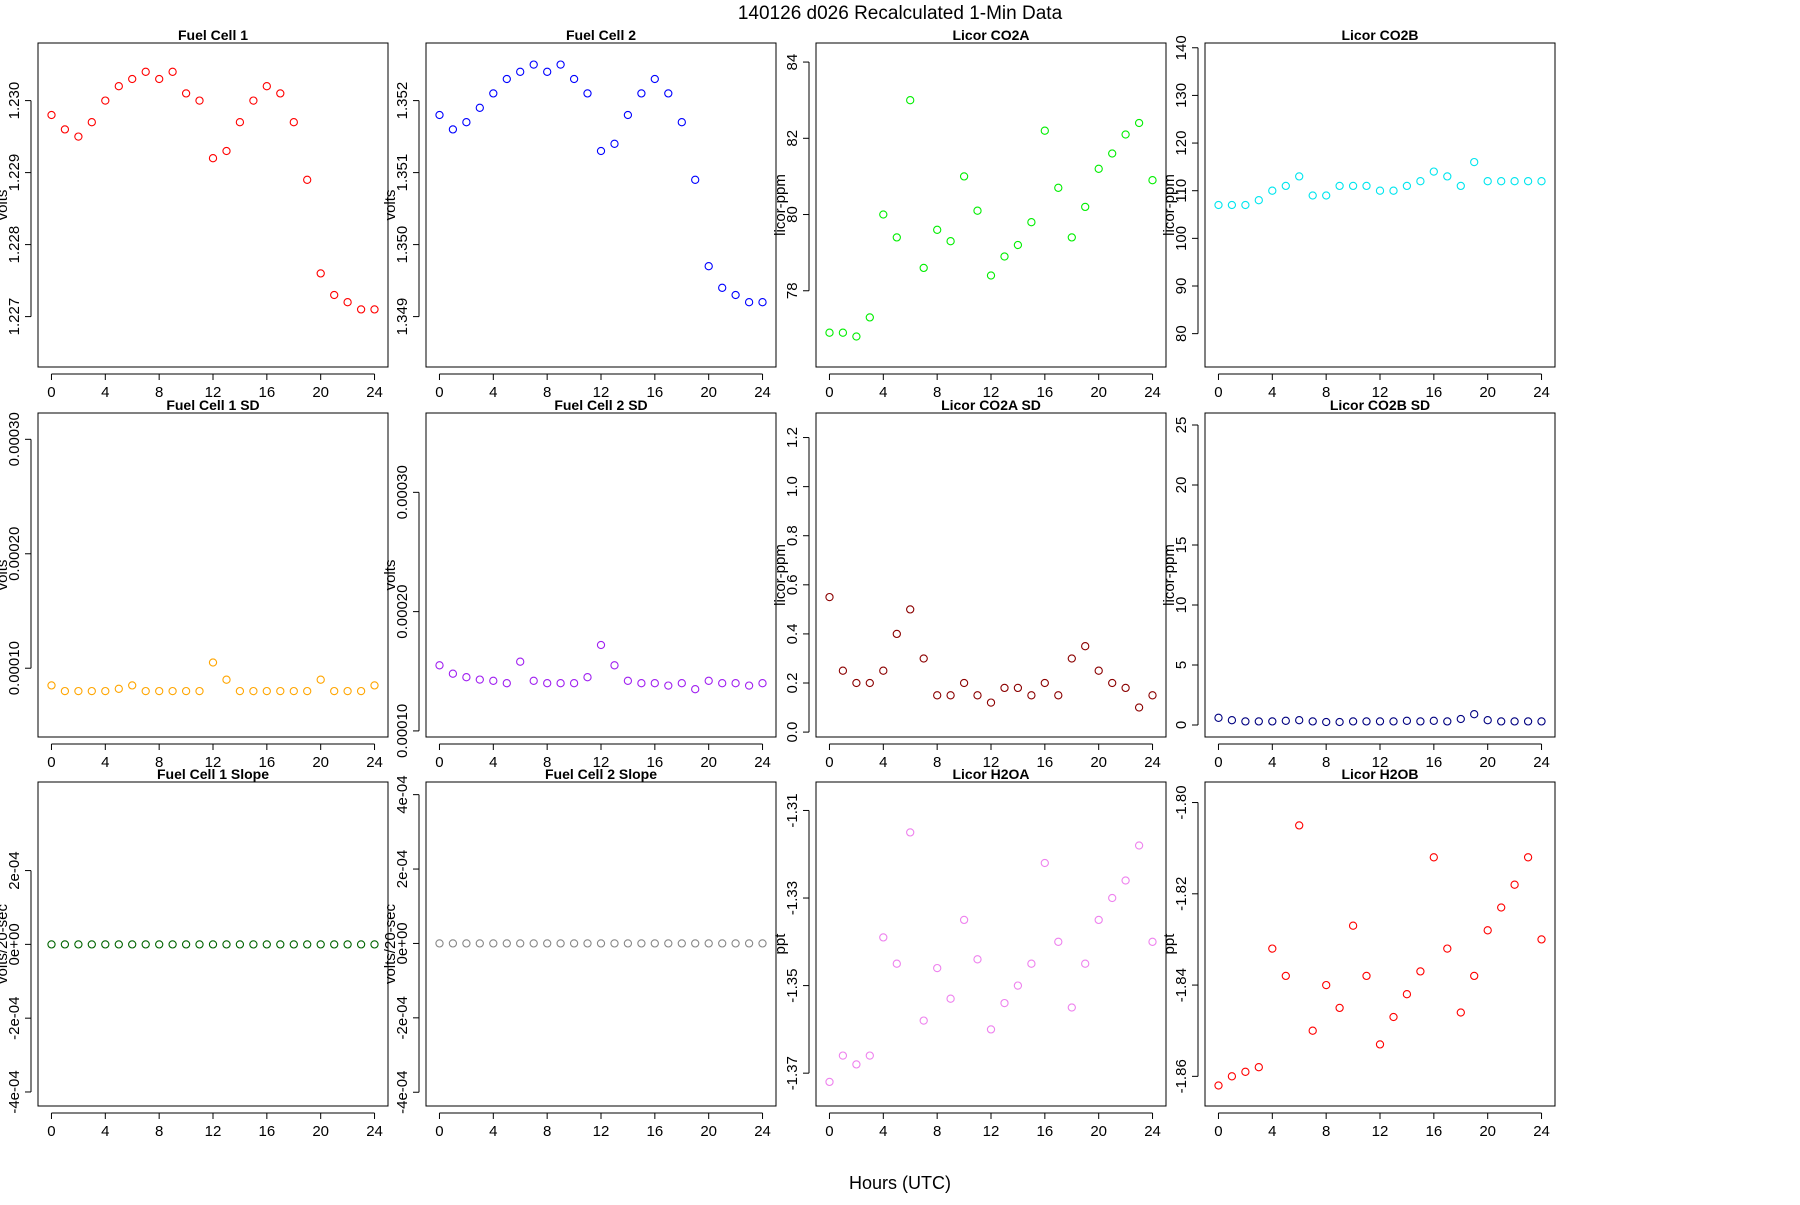  I want to click on y-tick-label: 25, so click(1181, 425).